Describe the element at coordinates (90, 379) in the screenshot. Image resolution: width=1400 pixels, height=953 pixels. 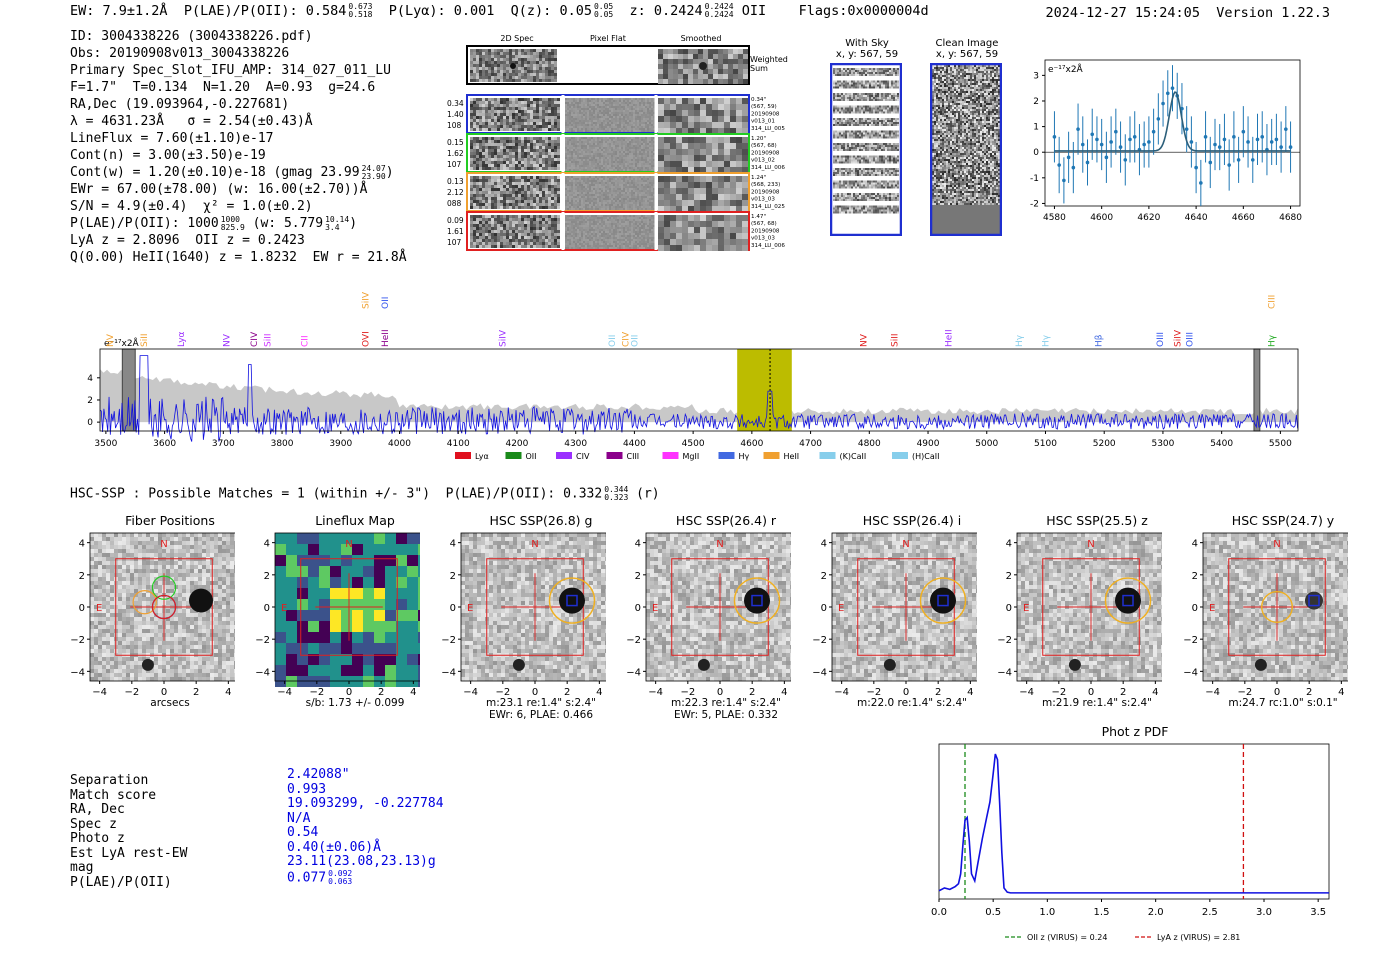
I see `spec-ytick-label: 4` at that location.